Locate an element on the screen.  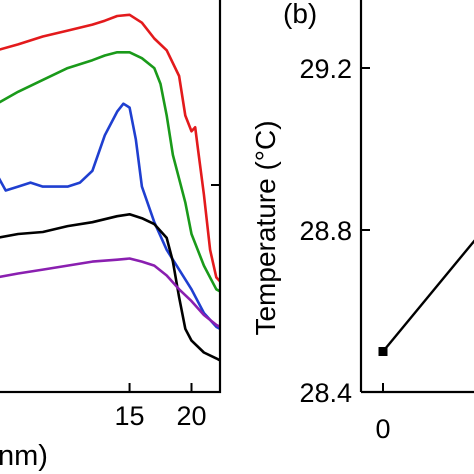
panel-b-data-point is located at coordinates (383, 351).